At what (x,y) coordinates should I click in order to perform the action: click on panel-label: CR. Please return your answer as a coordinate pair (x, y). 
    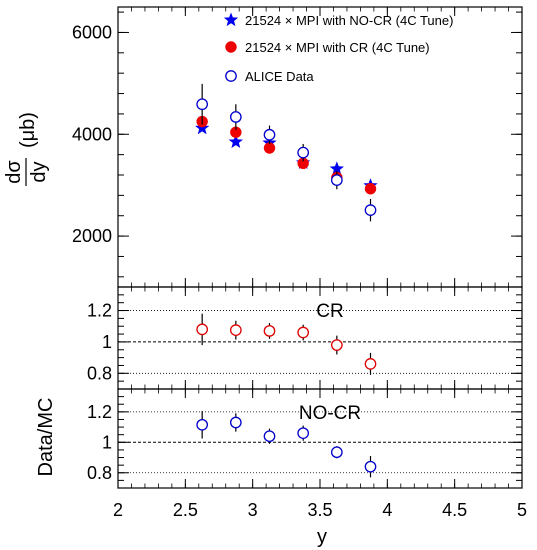
    Looking at the image, I should click on (329, 311).